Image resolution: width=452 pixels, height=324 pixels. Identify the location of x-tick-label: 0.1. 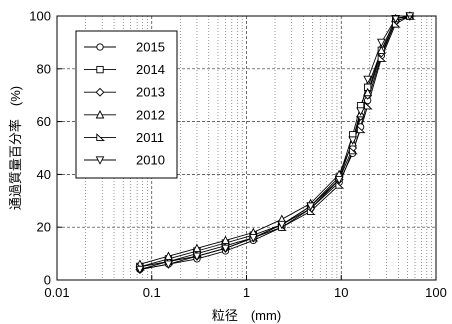
(152, 292).